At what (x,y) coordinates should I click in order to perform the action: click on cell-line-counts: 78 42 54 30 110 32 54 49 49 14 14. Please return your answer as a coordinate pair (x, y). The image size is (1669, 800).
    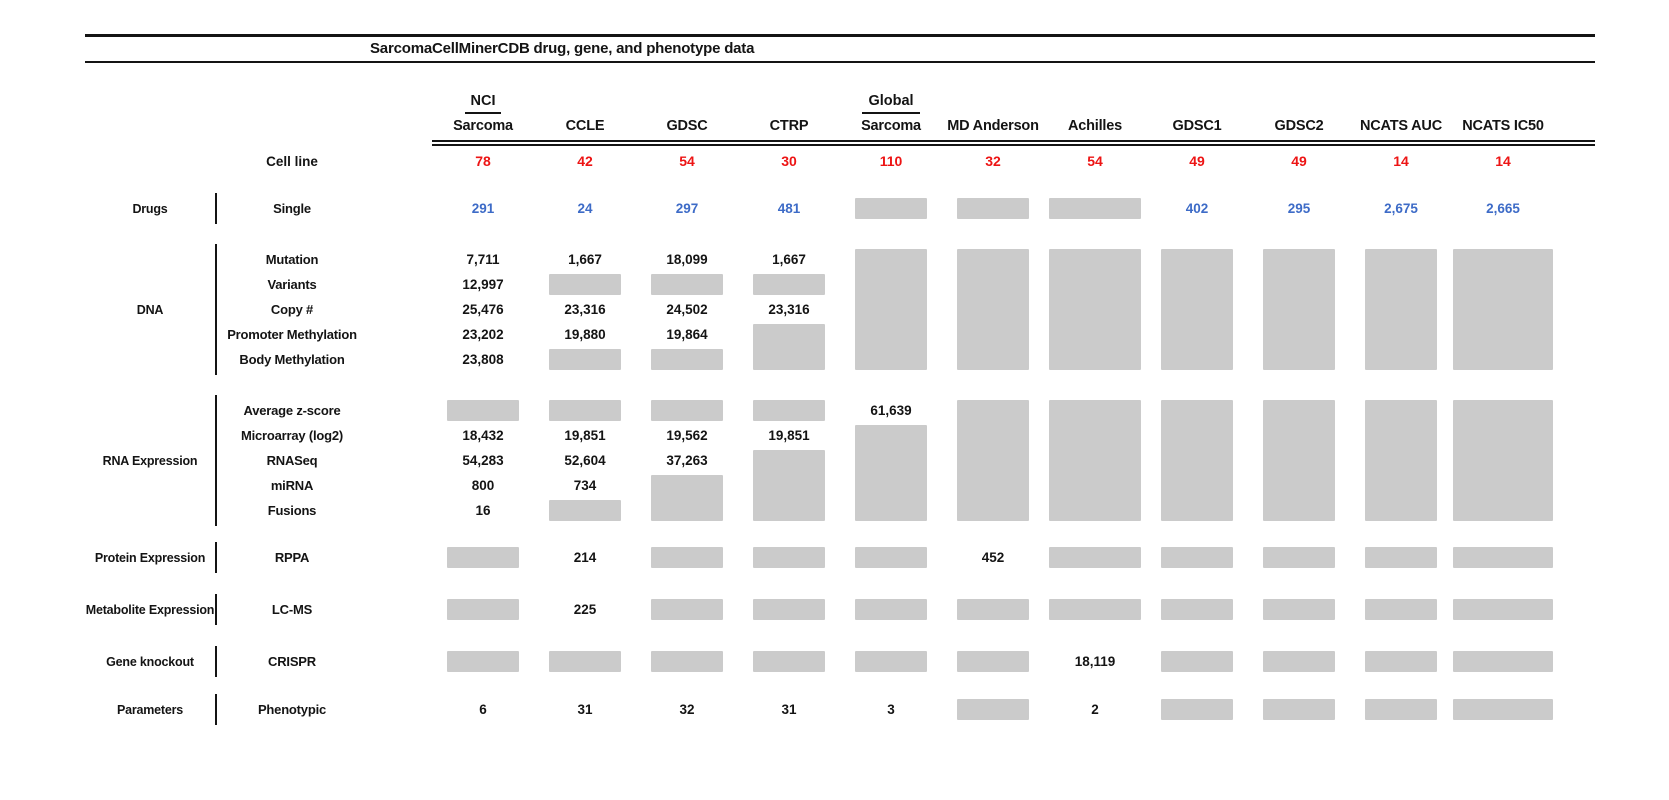
    Looking at the image, I should click on (993, 161).